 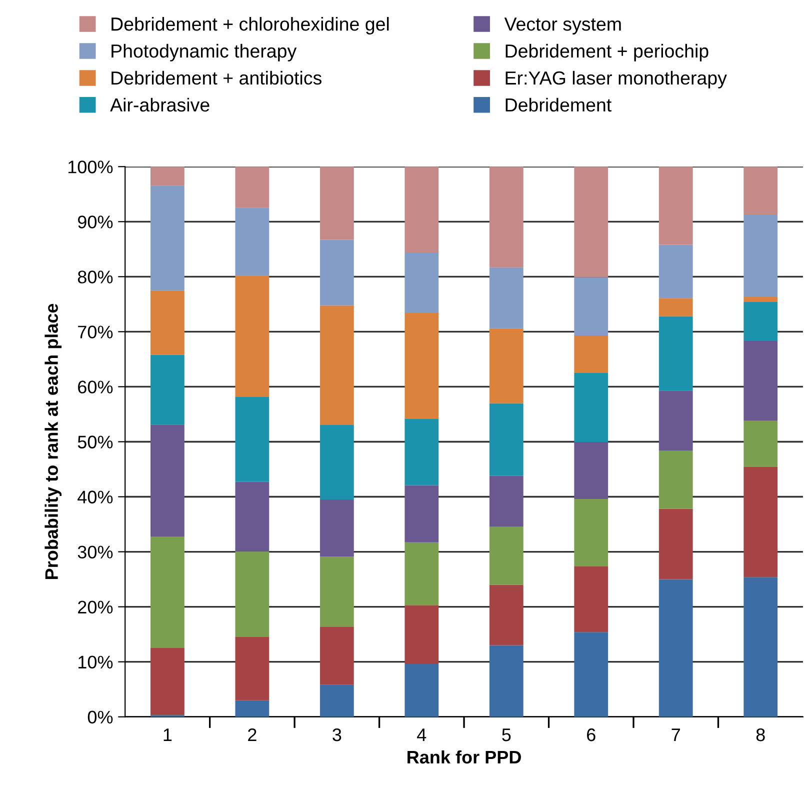 What do you see at coordinates (676, 735) in the screenshot?
I see `x-tick-label: 7` at bounding box center [676, 735].